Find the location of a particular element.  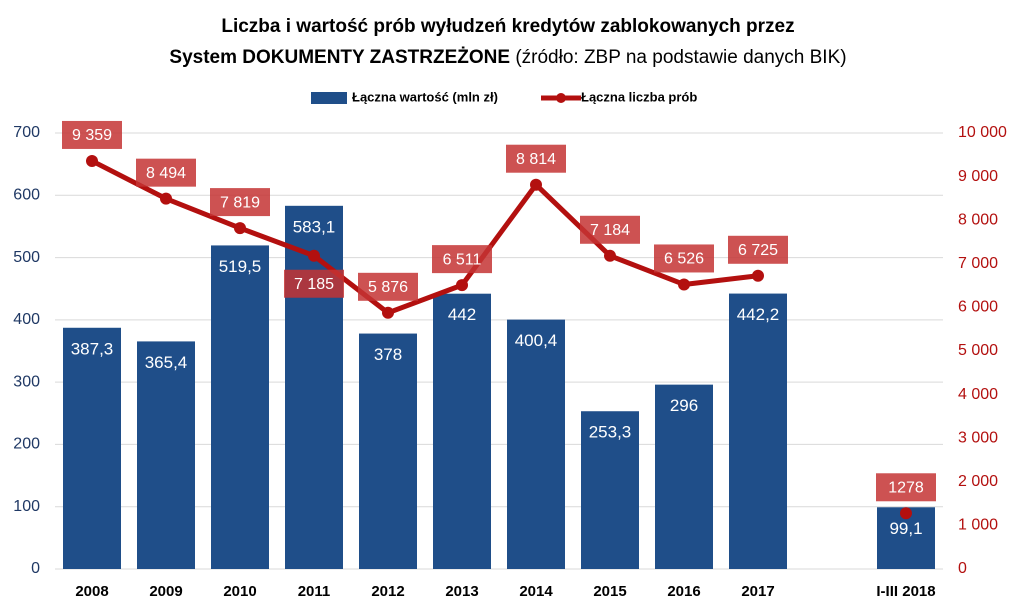

line-value-label: 7 184 is located at coordinates (610, 230).